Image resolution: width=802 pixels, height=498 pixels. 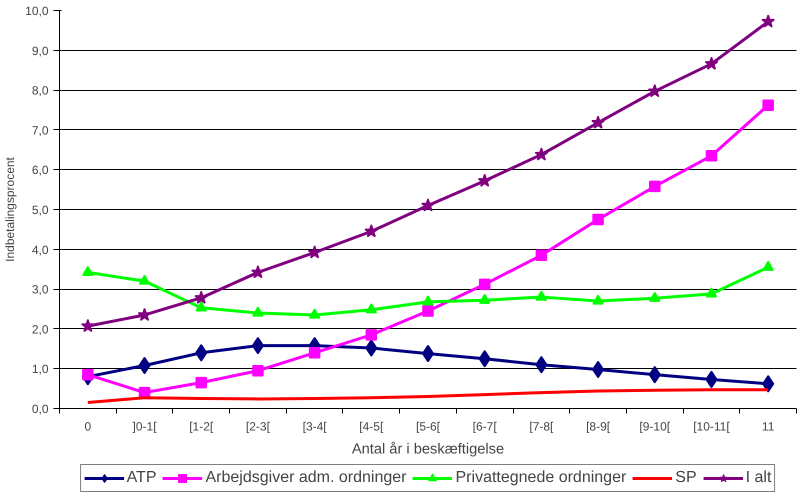 I want to click on y-tick-label: 5,0, so click(x=40, y=210).